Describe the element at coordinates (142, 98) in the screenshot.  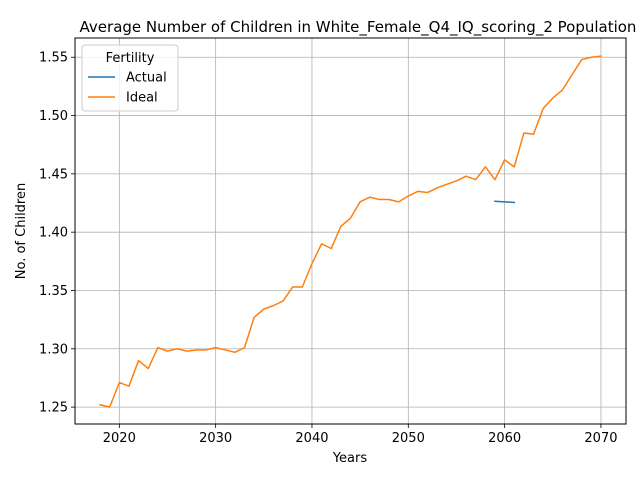
I see `legend-label-ideal: Ideal` at that location.